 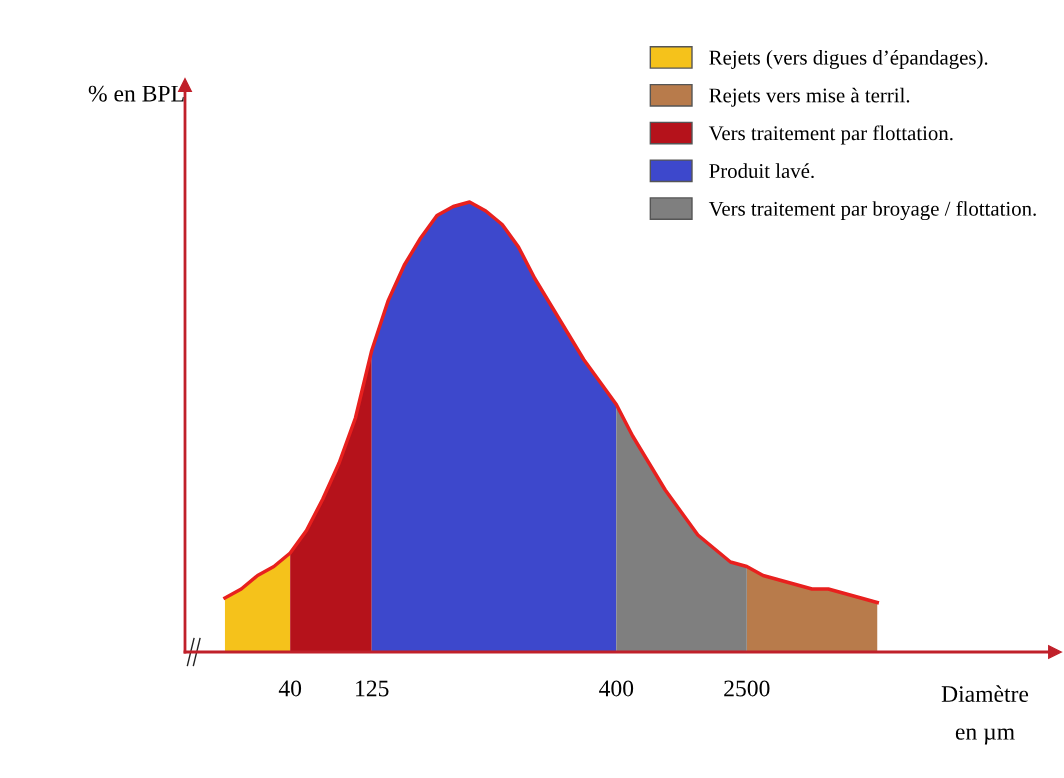 I want to click on x-axis-title: Diamètre en µm, so click(x=985, y=715).